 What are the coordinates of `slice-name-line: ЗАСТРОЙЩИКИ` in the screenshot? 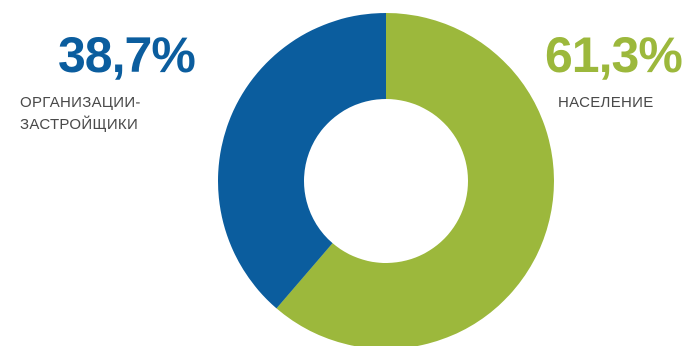 It's located at (79, 124).